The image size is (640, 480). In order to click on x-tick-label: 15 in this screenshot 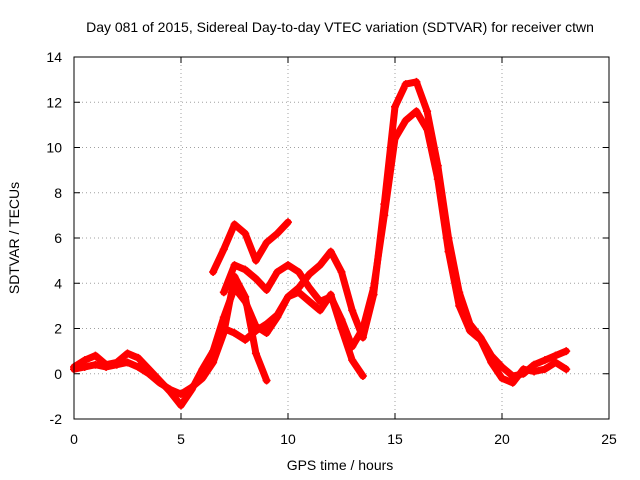, I will do `click(395, 439)`.